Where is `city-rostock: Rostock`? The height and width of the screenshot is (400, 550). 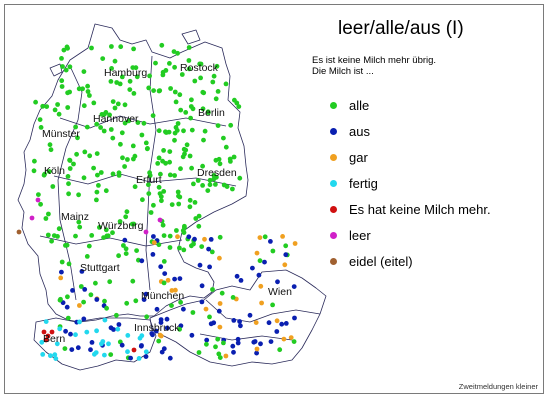 city-rostock: Rostock is located at coordinates (199, 68).